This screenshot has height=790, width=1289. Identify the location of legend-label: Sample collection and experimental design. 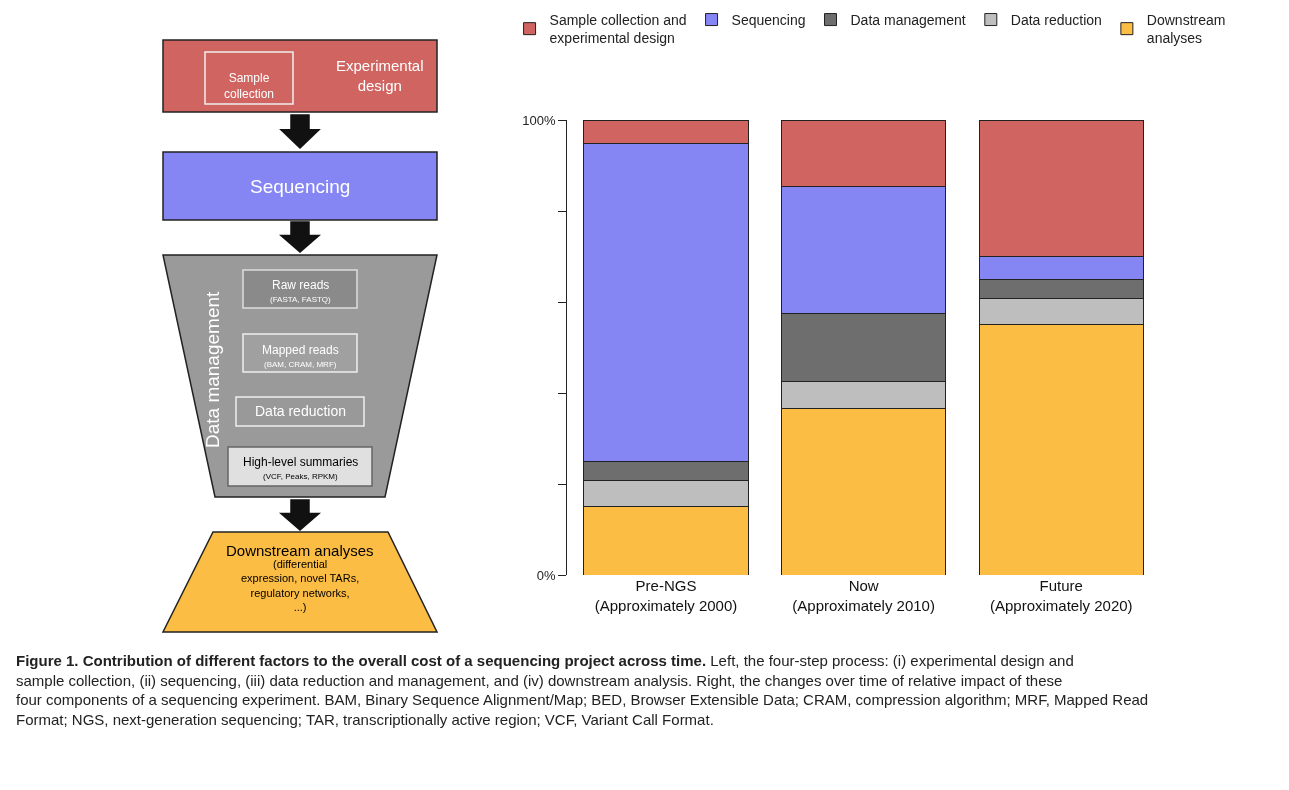
(618, 29).